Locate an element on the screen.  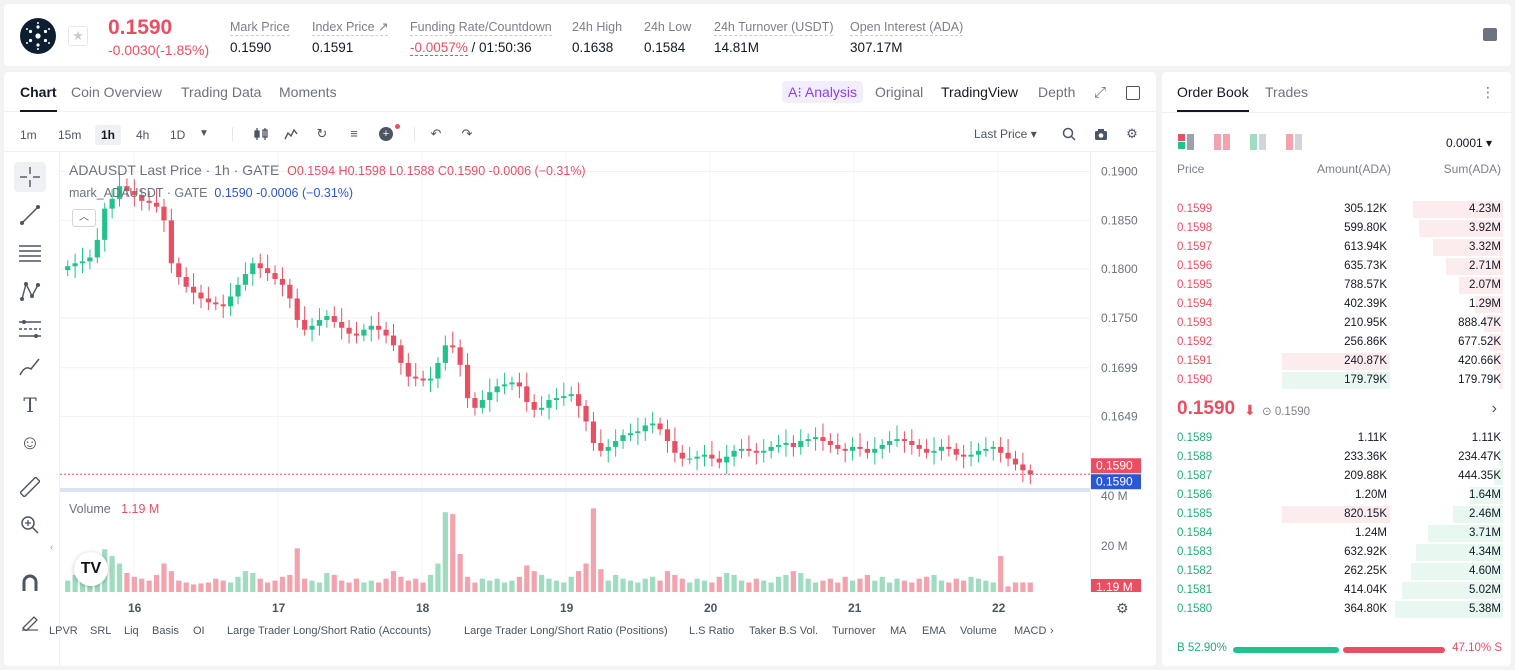
tab-trading-data: Trading Data is located at coordinates (221, 92).